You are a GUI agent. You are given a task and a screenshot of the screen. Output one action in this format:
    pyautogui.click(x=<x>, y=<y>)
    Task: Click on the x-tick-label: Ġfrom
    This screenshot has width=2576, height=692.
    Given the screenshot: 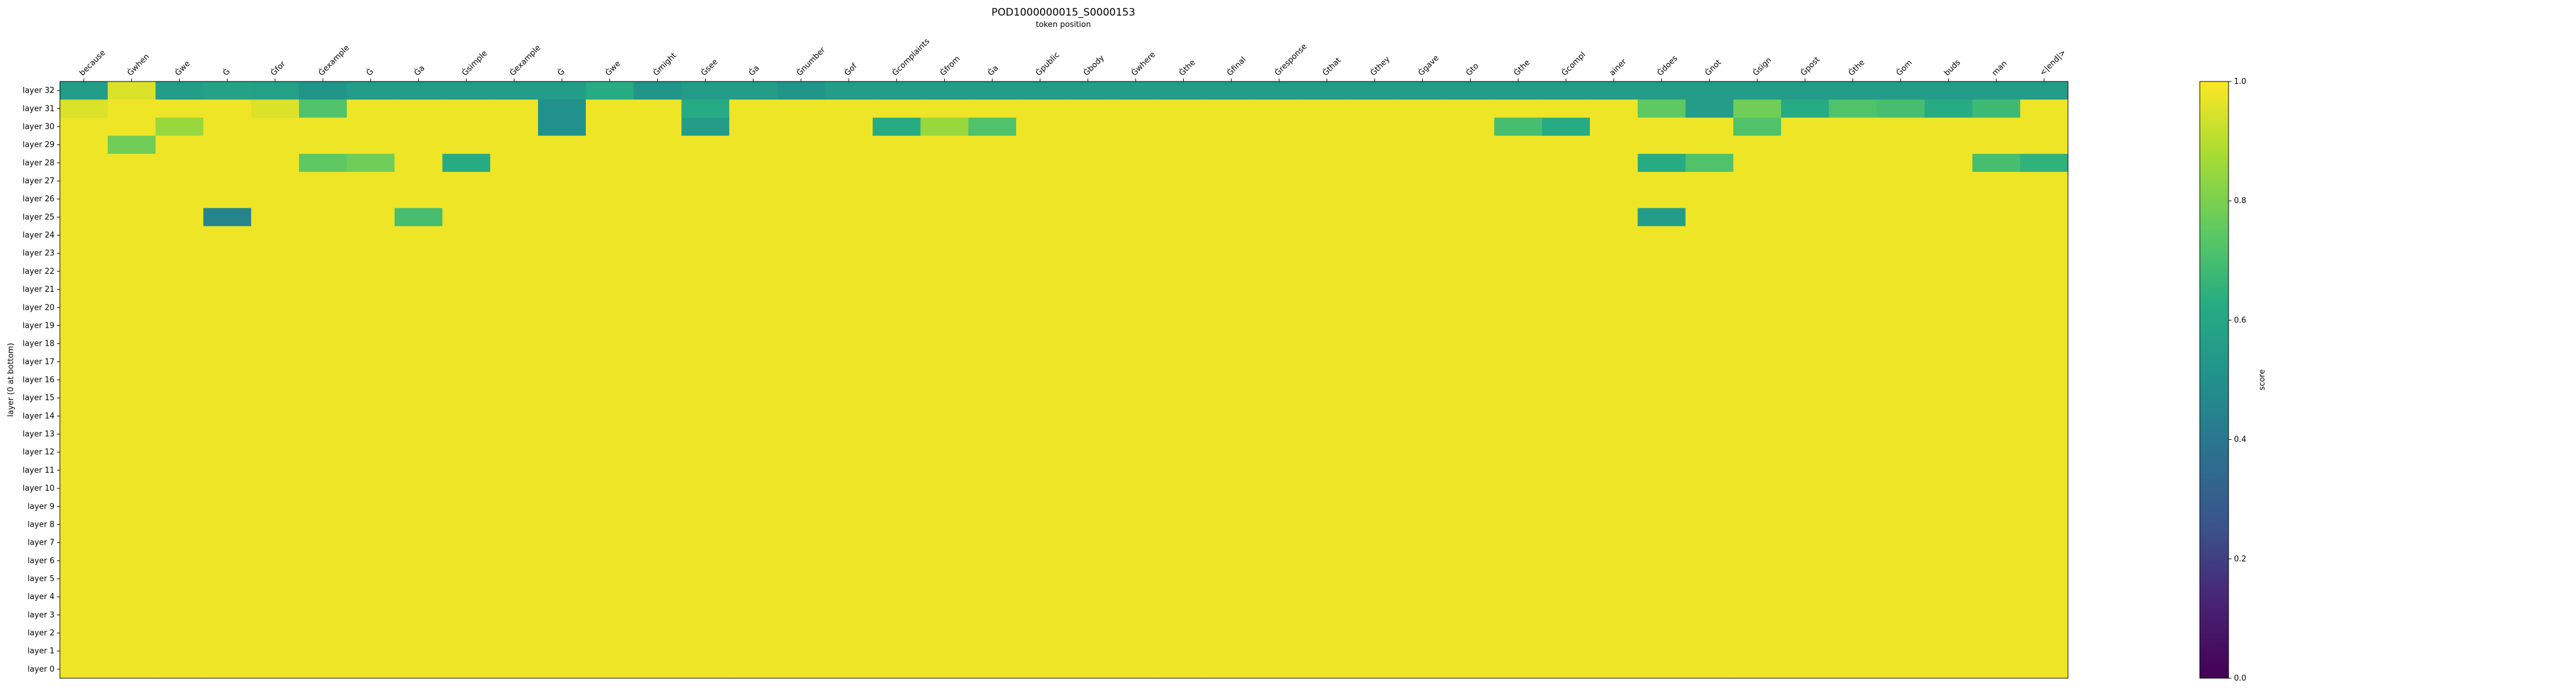 What is the action you would take?
    pyautogui.click(x=950, y=65)
    